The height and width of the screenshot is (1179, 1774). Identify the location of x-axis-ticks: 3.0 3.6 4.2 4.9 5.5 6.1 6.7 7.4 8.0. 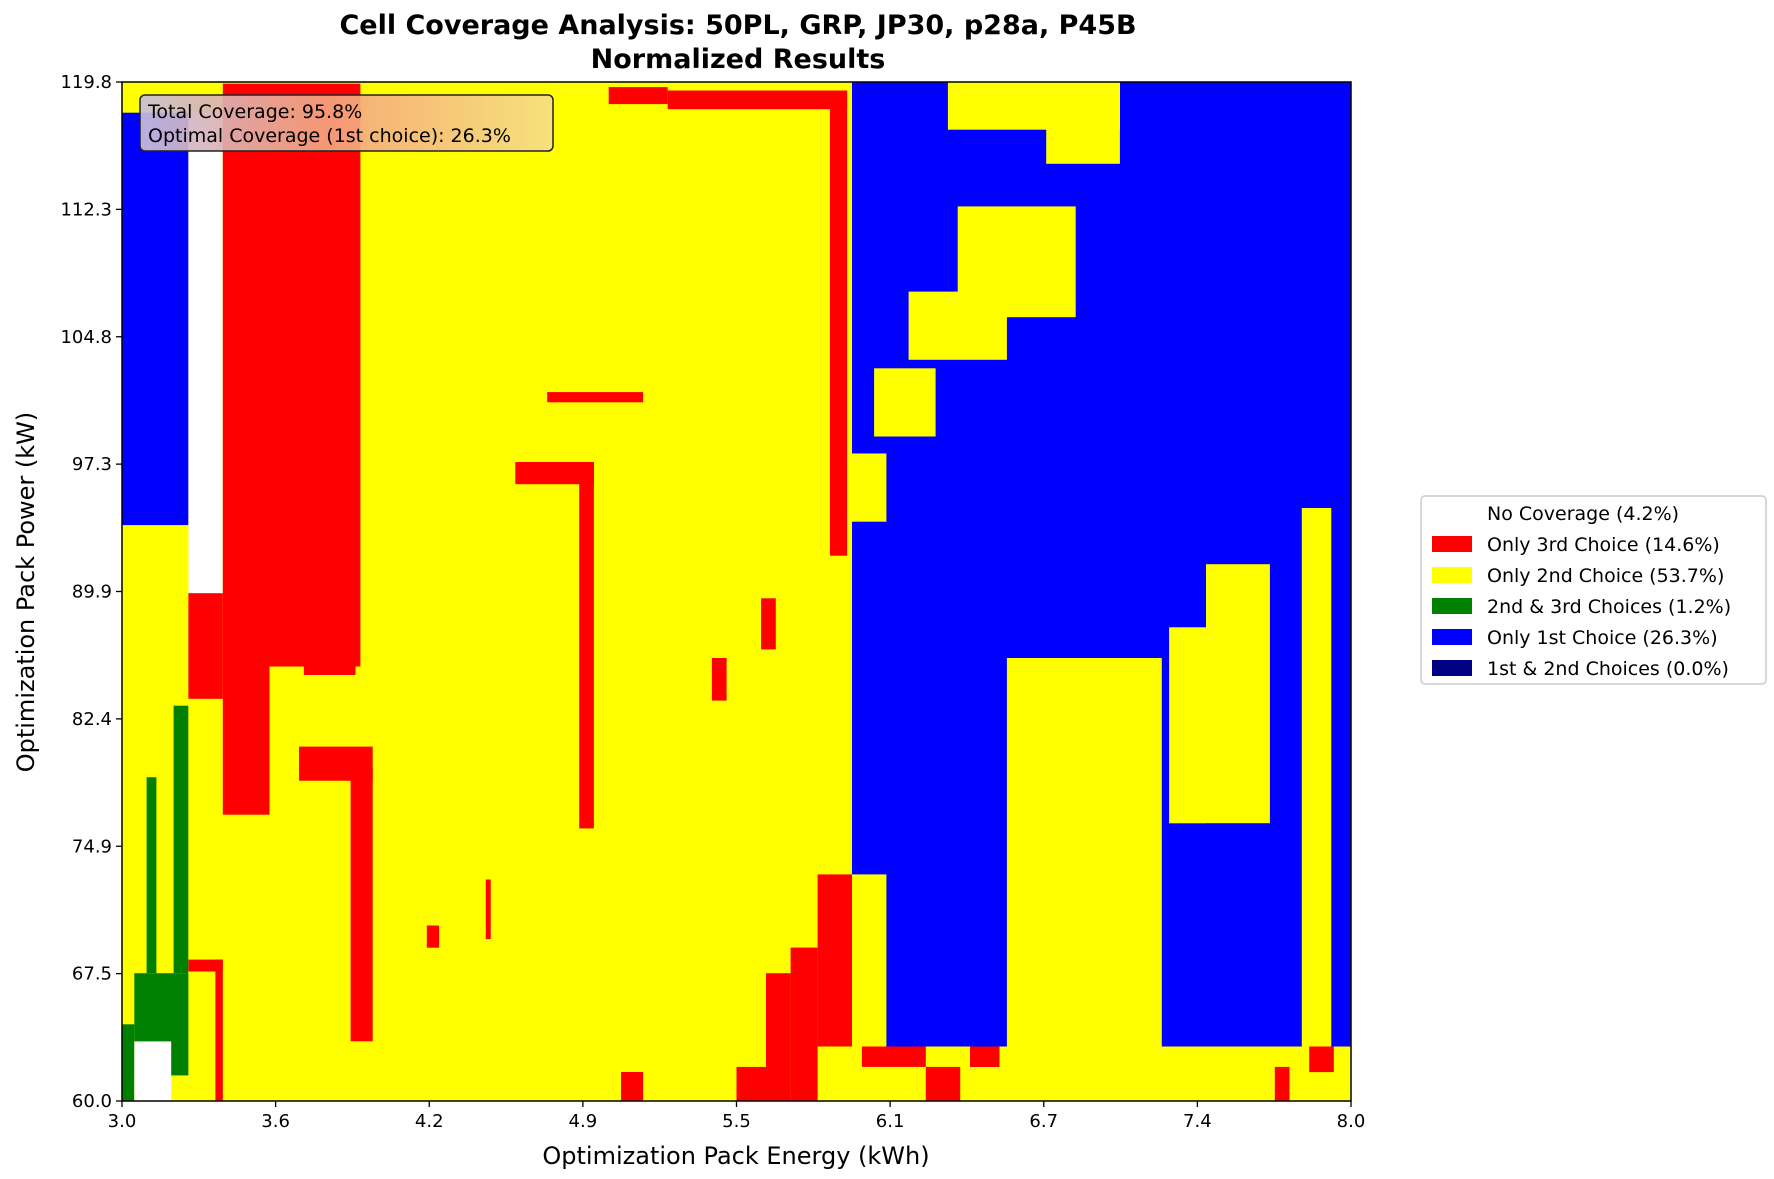
(737, 1116).